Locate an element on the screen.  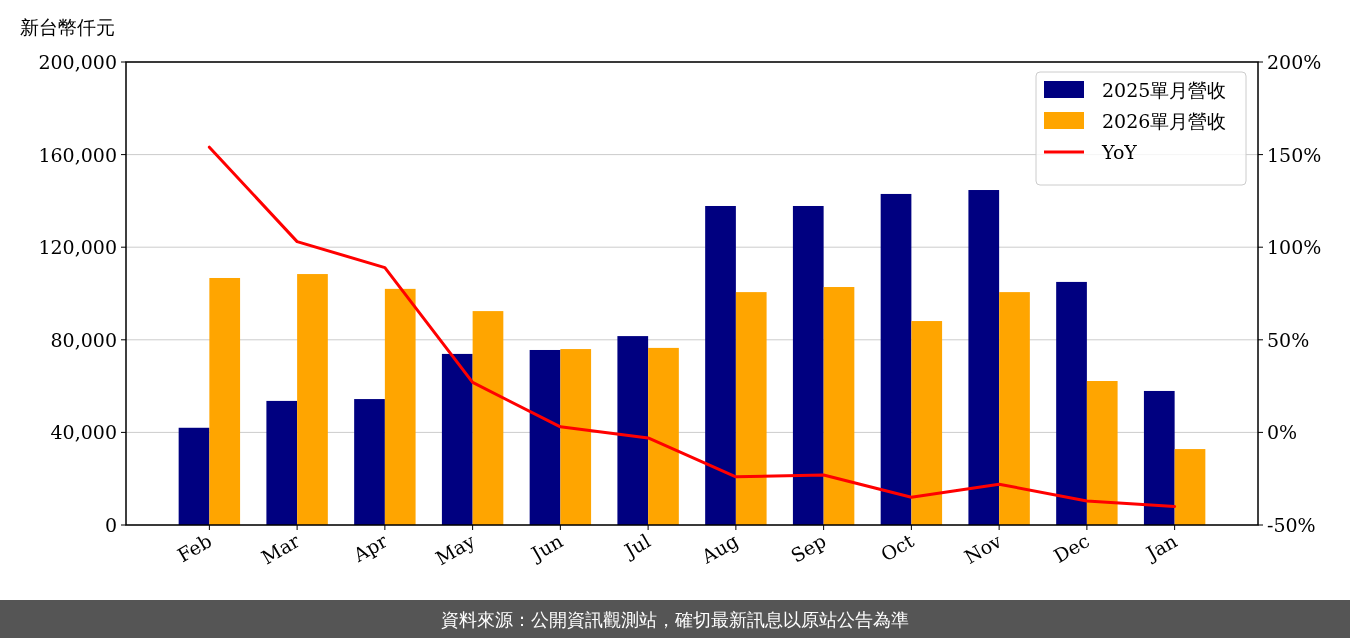
y-tick-label: 200,000 is located at coordinates (77, 62).